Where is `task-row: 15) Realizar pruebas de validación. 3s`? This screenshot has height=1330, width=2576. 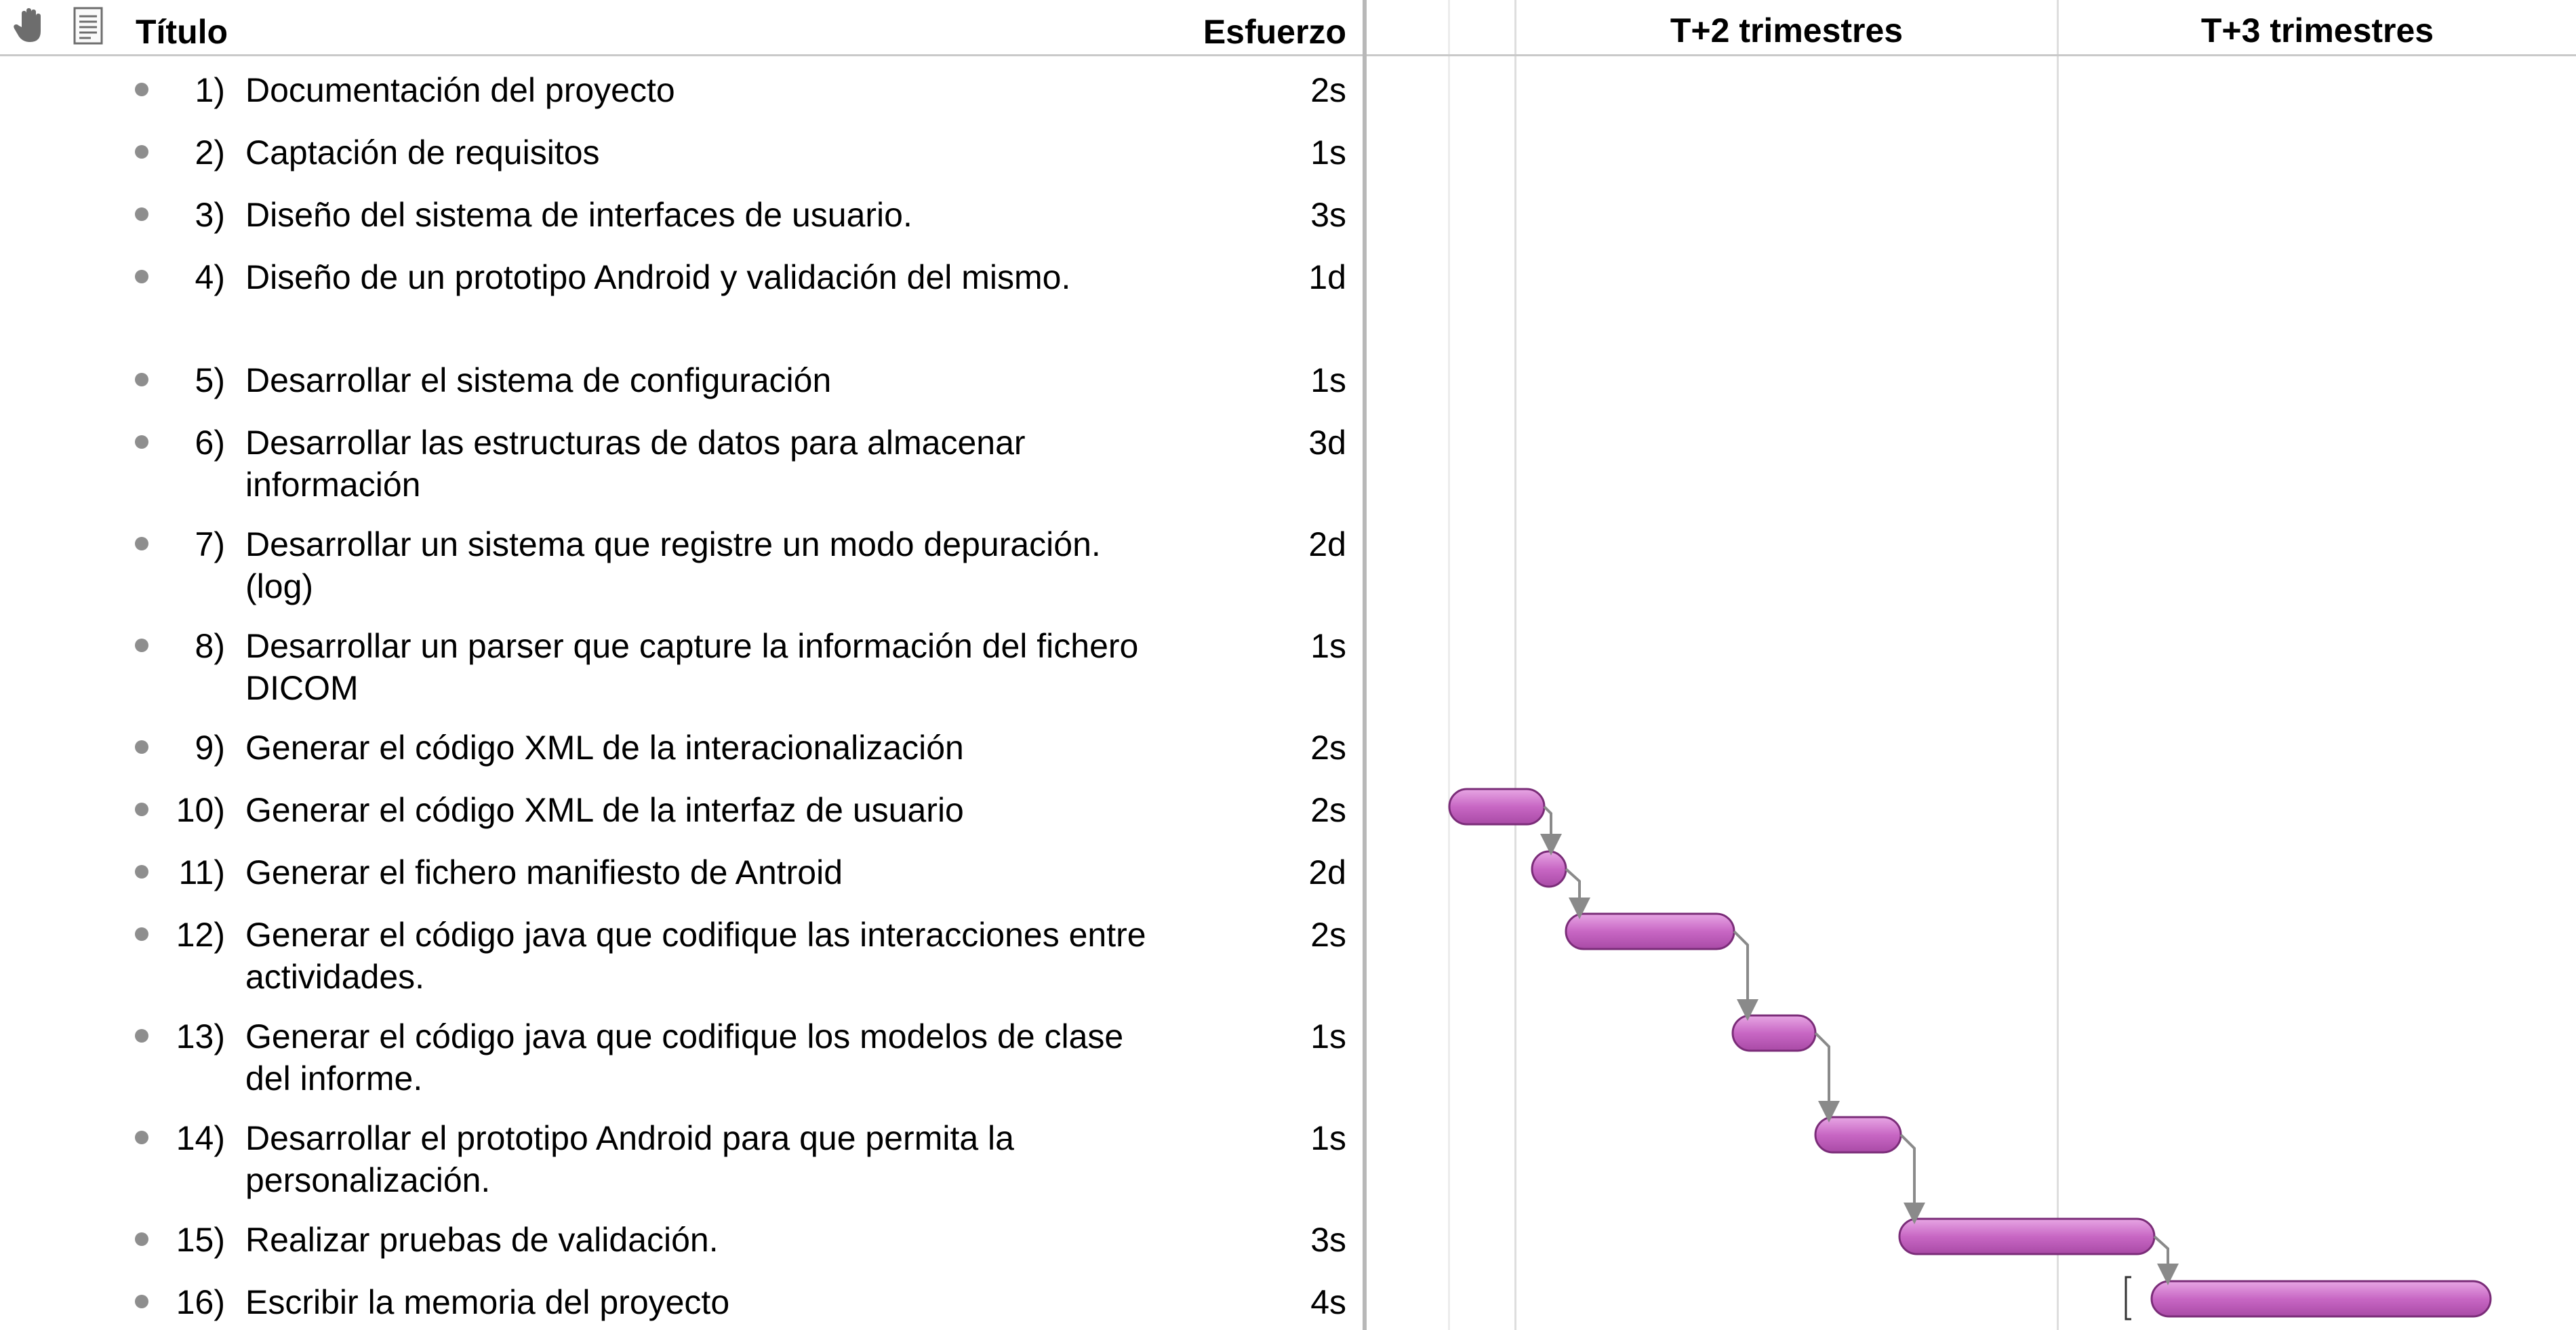
task-row: 15) Realizar pruebas de validación. 3s is located at coordinates (681, 1248).